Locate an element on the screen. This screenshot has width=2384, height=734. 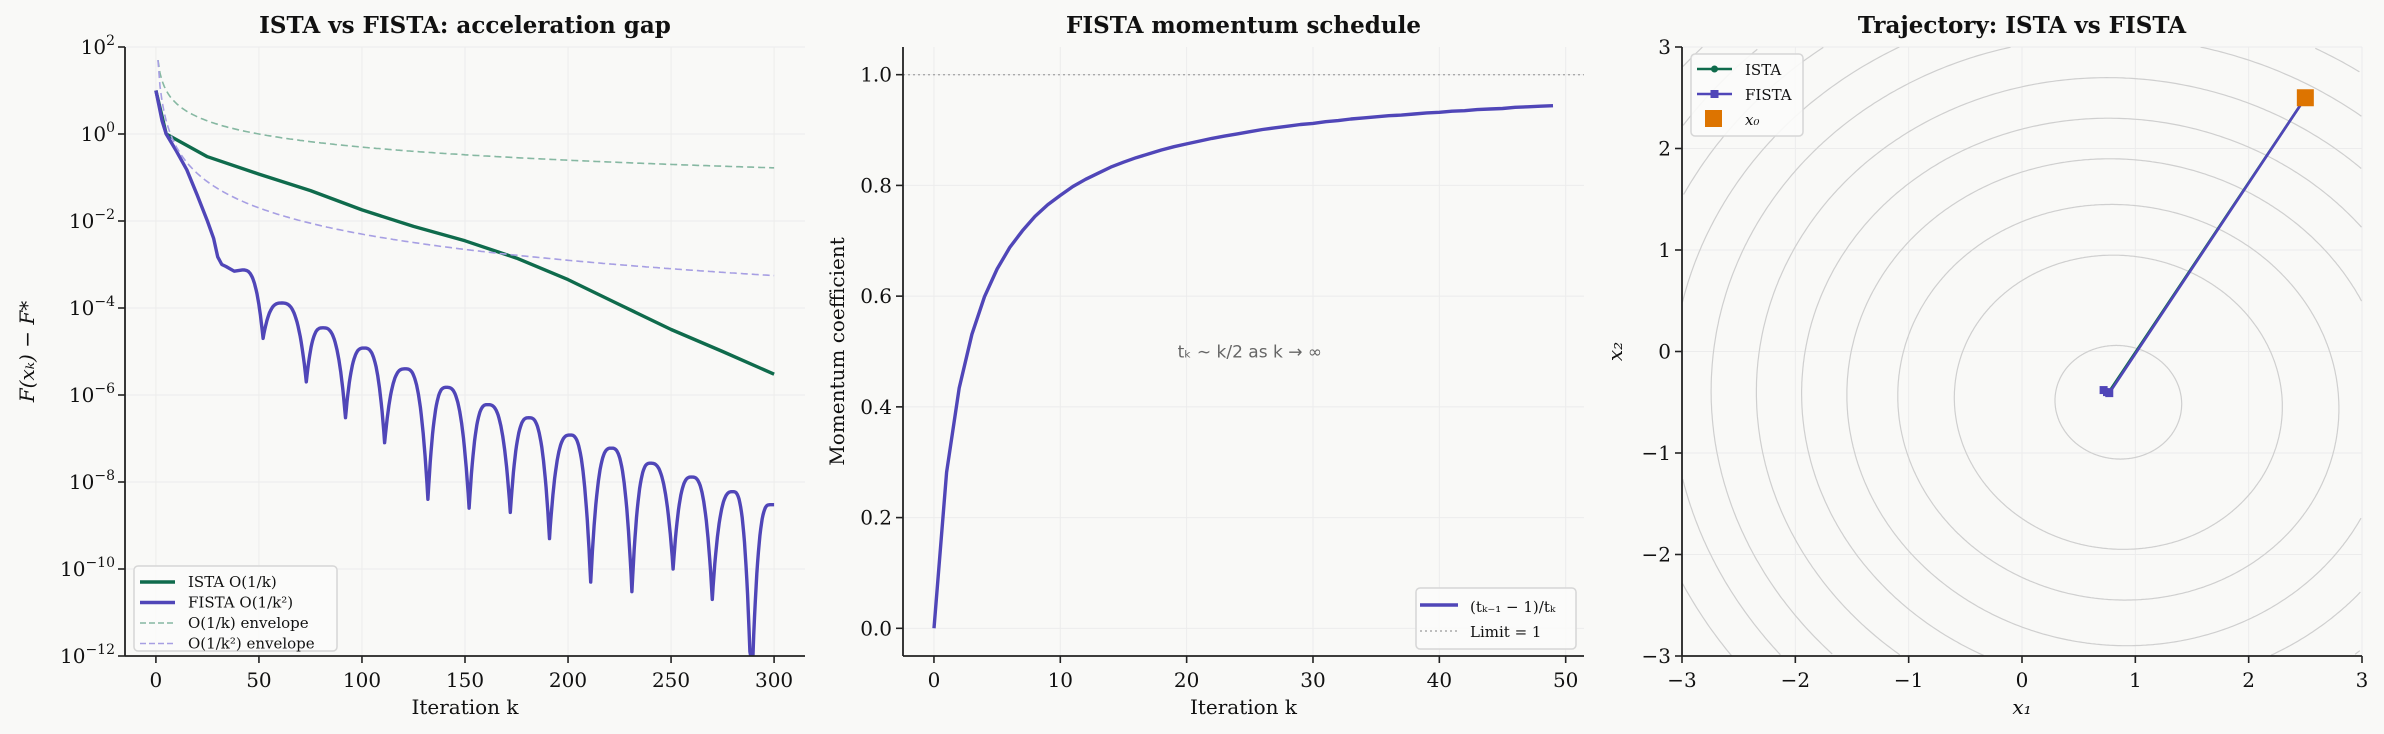
y-tick-label: 0.2 is located at coordinates (876, 518).